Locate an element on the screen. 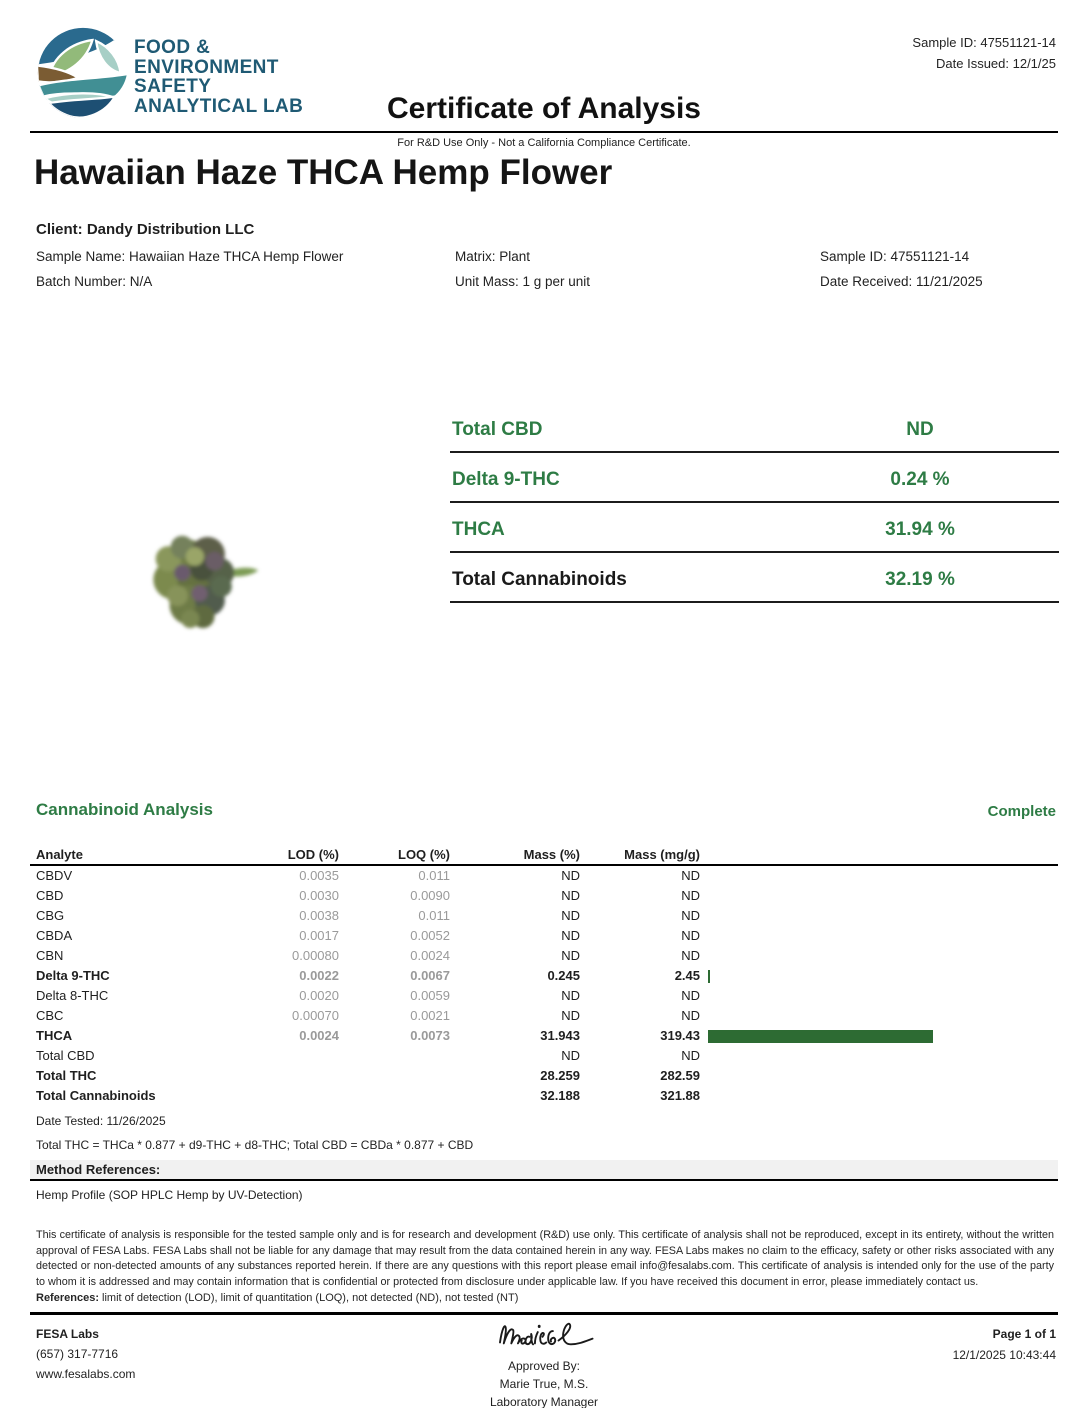 The image size is (1088, 1408). analyte-cell: CBDA is located at coordinates (54, 935).